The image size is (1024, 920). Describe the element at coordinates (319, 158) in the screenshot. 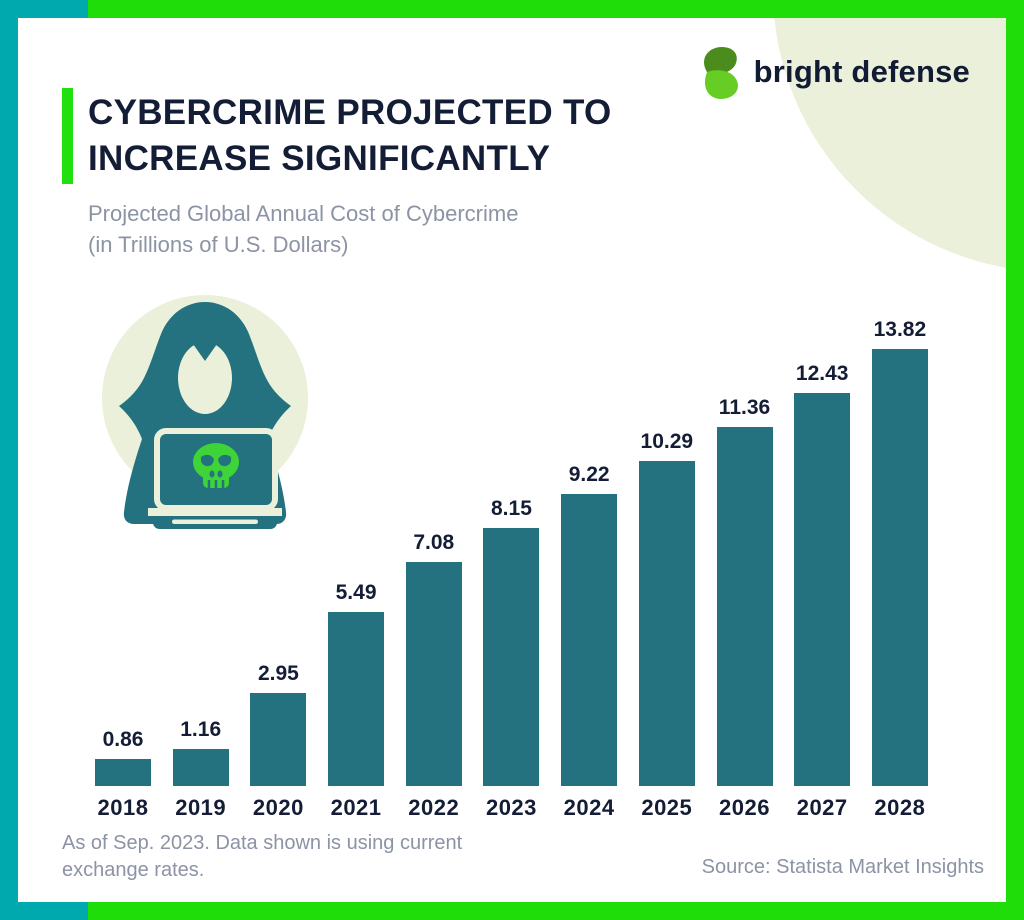

I see `page-title-line2: INCREASE SIGNIFICANTLY` at that location.